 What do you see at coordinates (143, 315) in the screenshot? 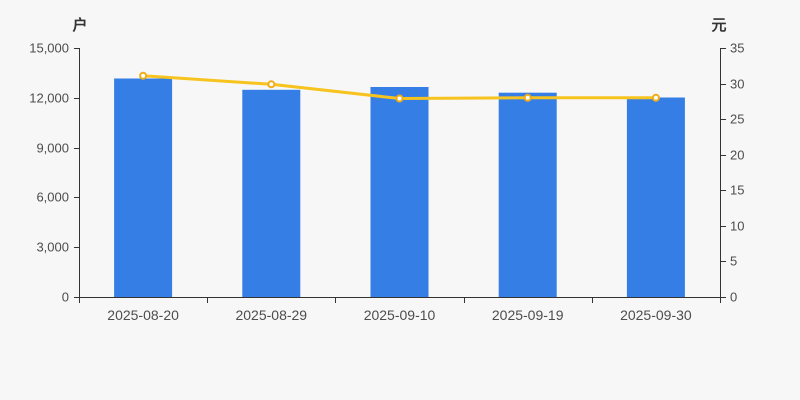
I see `x-axis-category-label: 2025-08-20` at bounding box center [143, 315].